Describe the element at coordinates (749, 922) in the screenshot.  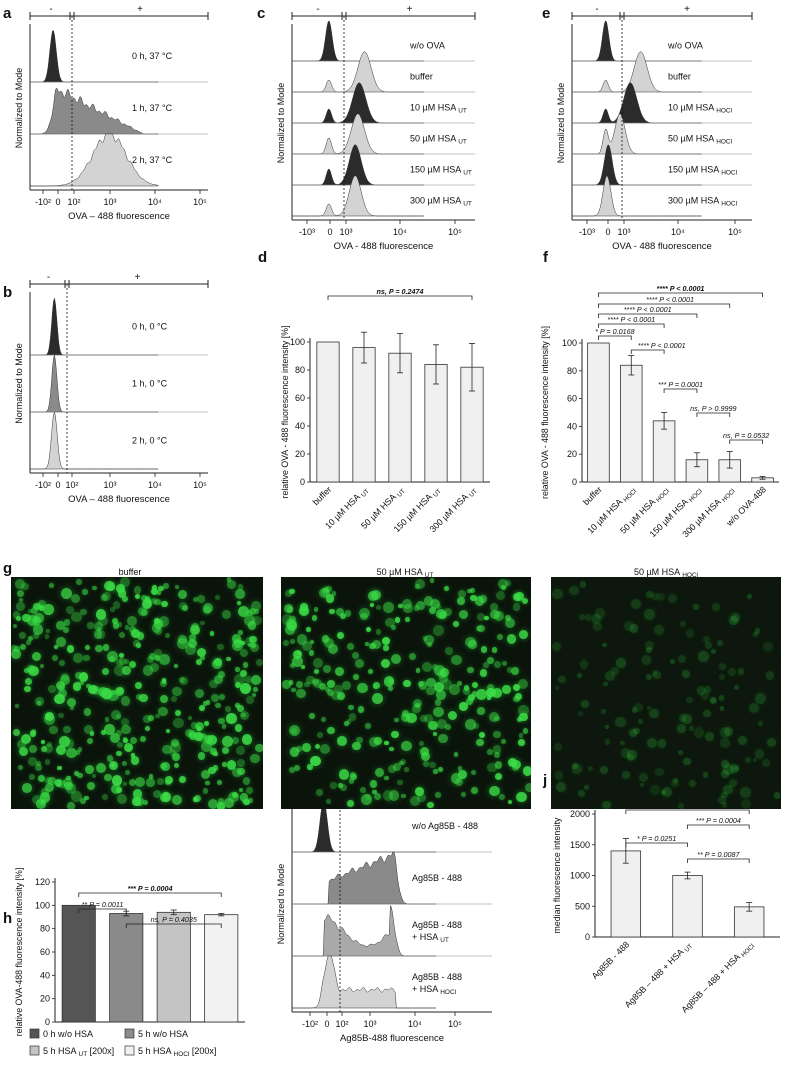
I see `bar` at that location.